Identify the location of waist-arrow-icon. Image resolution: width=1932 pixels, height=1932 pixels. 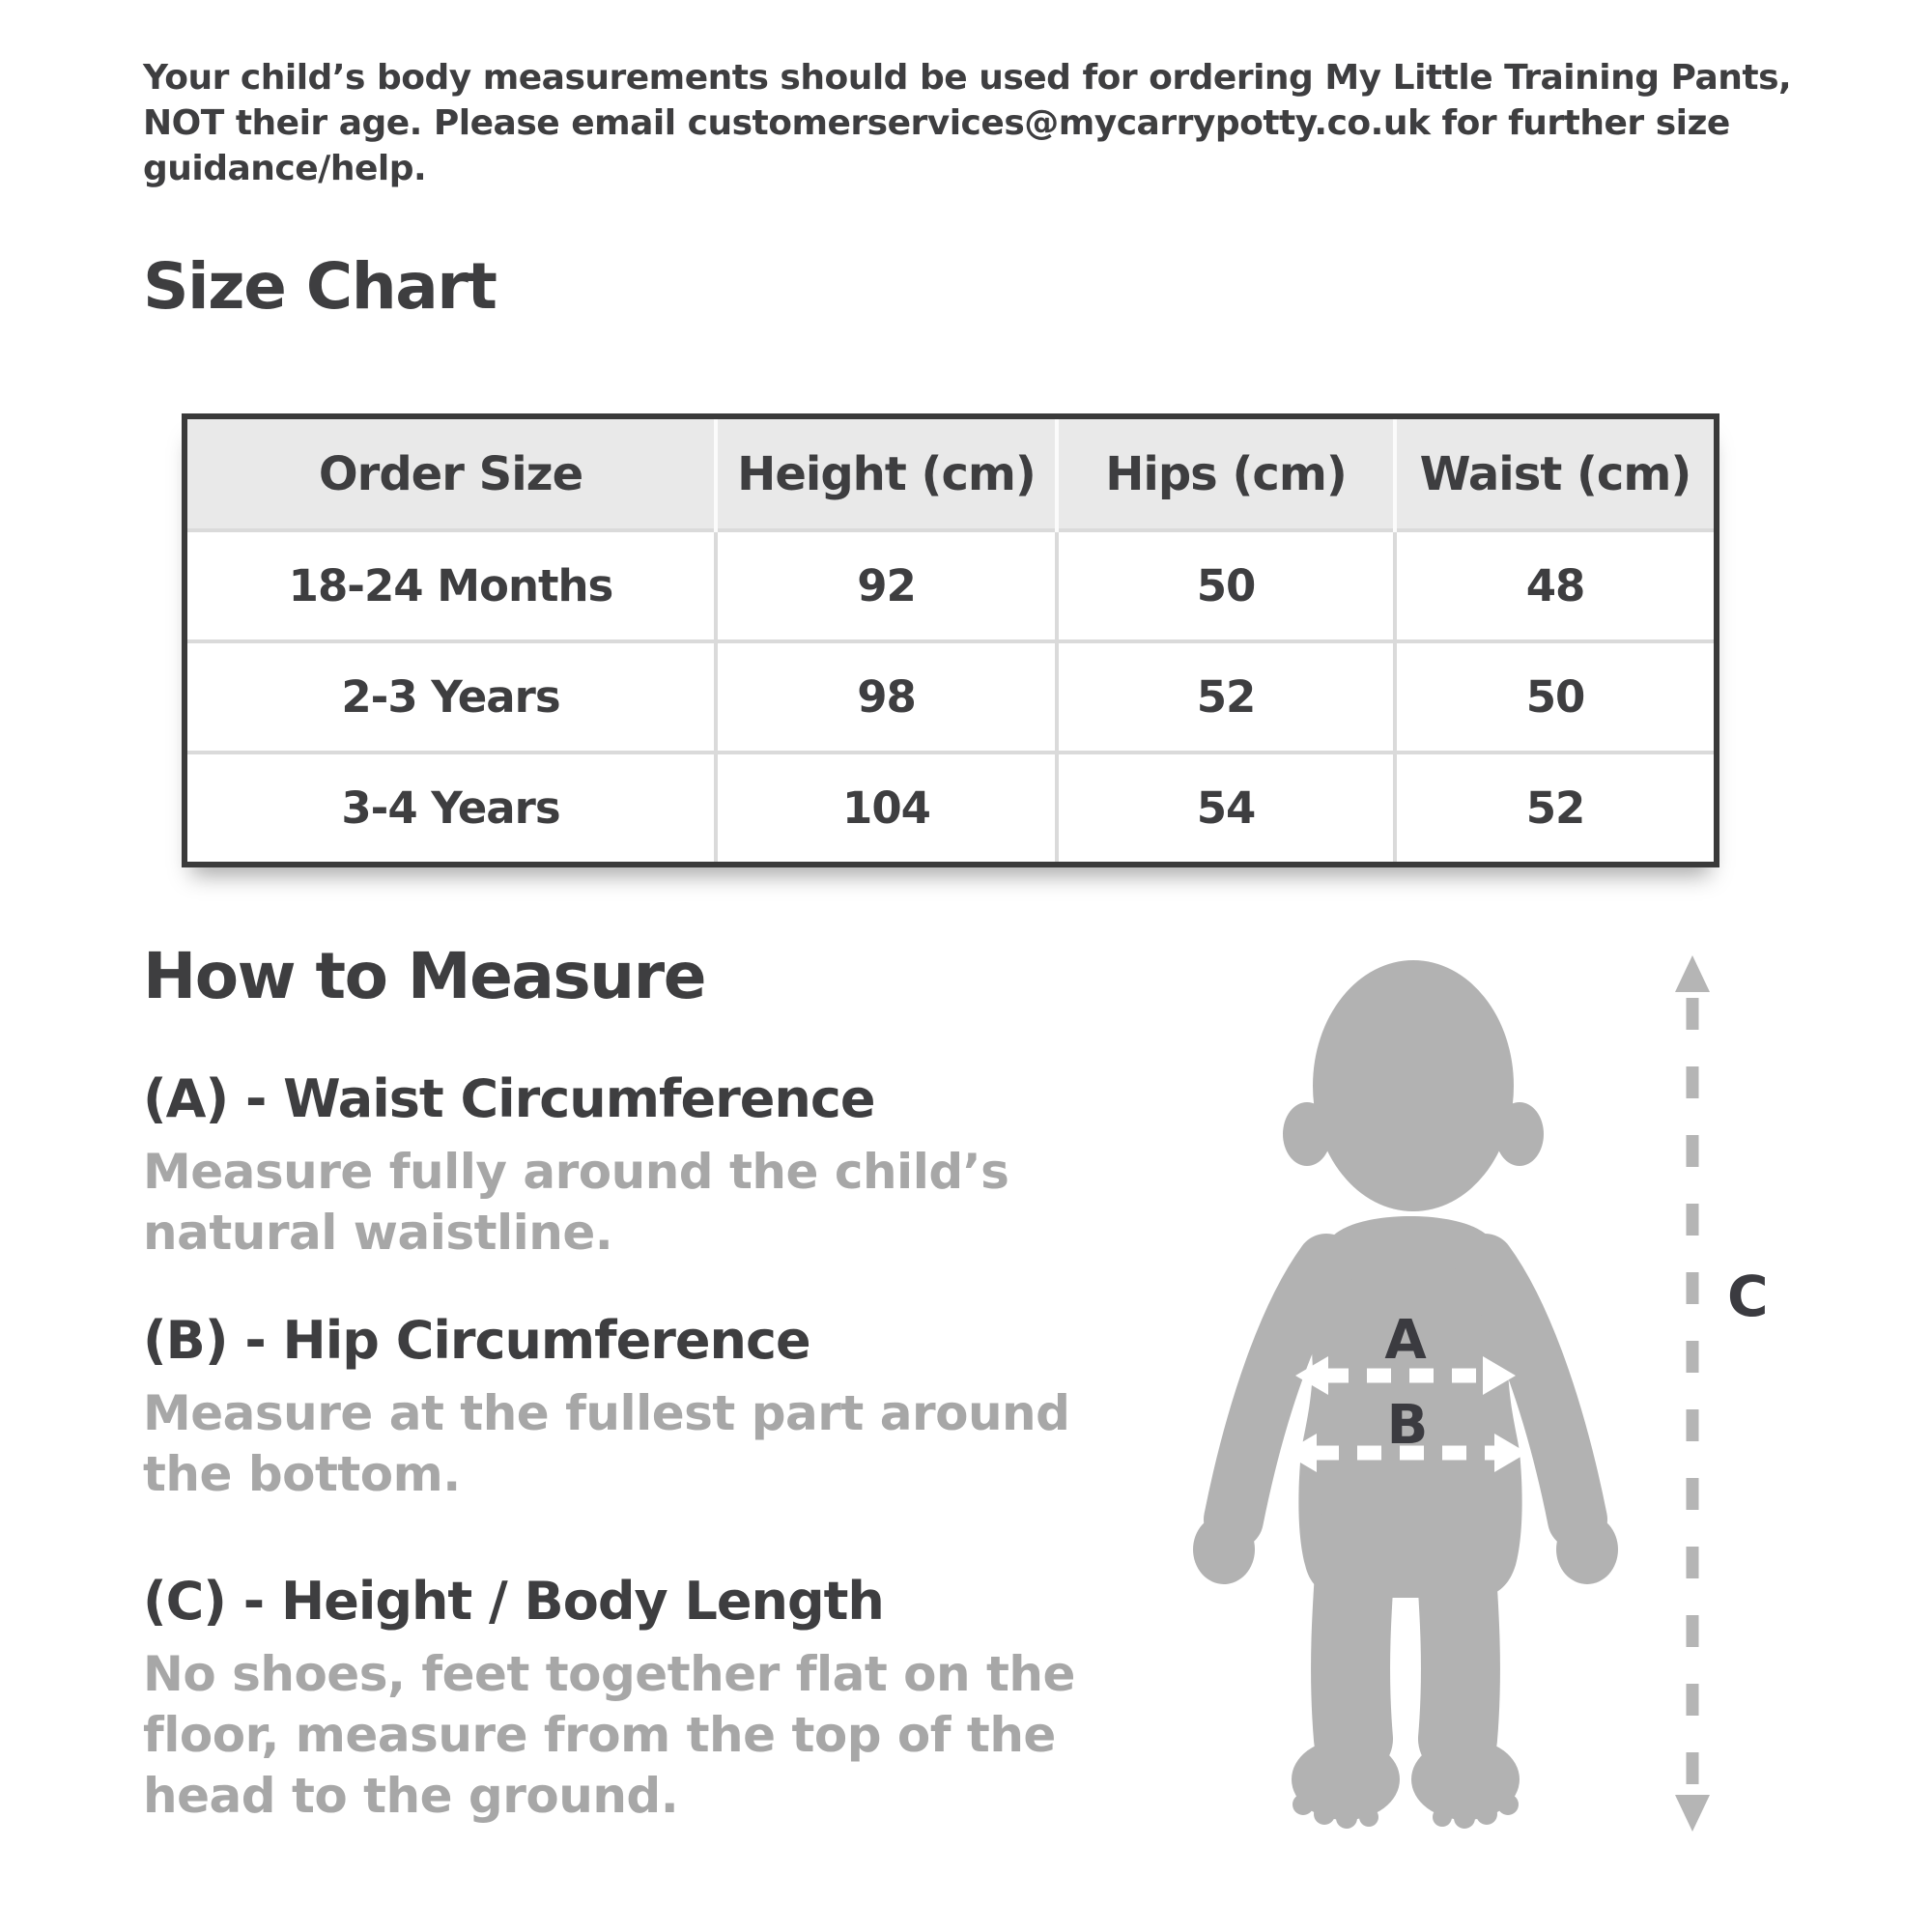
(1405, 1375).